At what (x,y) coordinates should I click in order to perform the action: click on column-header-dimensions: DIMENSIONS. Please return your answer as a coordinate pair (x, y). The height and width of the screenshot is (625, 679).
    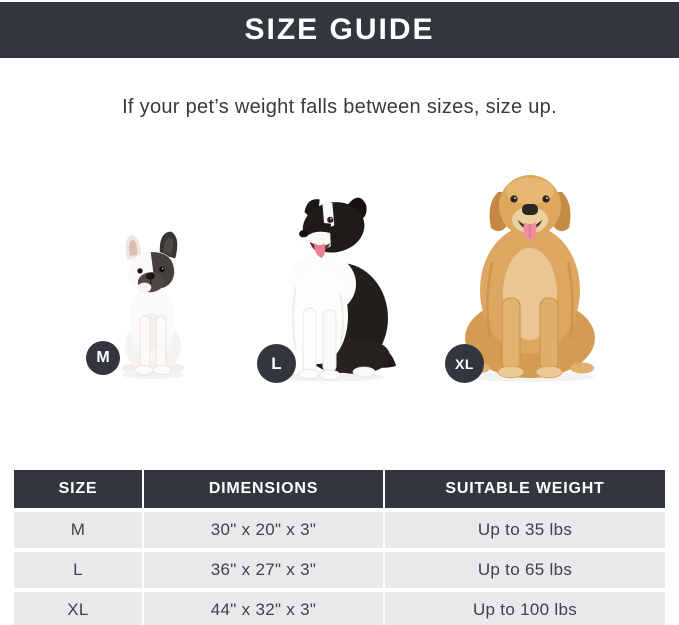
    Looking at the image, I should click on (263, 489).